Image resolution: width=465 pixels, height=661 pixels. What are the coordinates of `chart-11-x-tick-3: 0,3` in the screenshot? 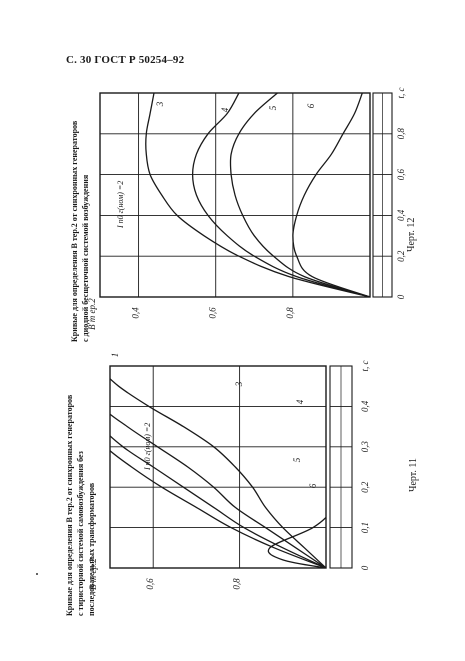 It's located at (365, 447).